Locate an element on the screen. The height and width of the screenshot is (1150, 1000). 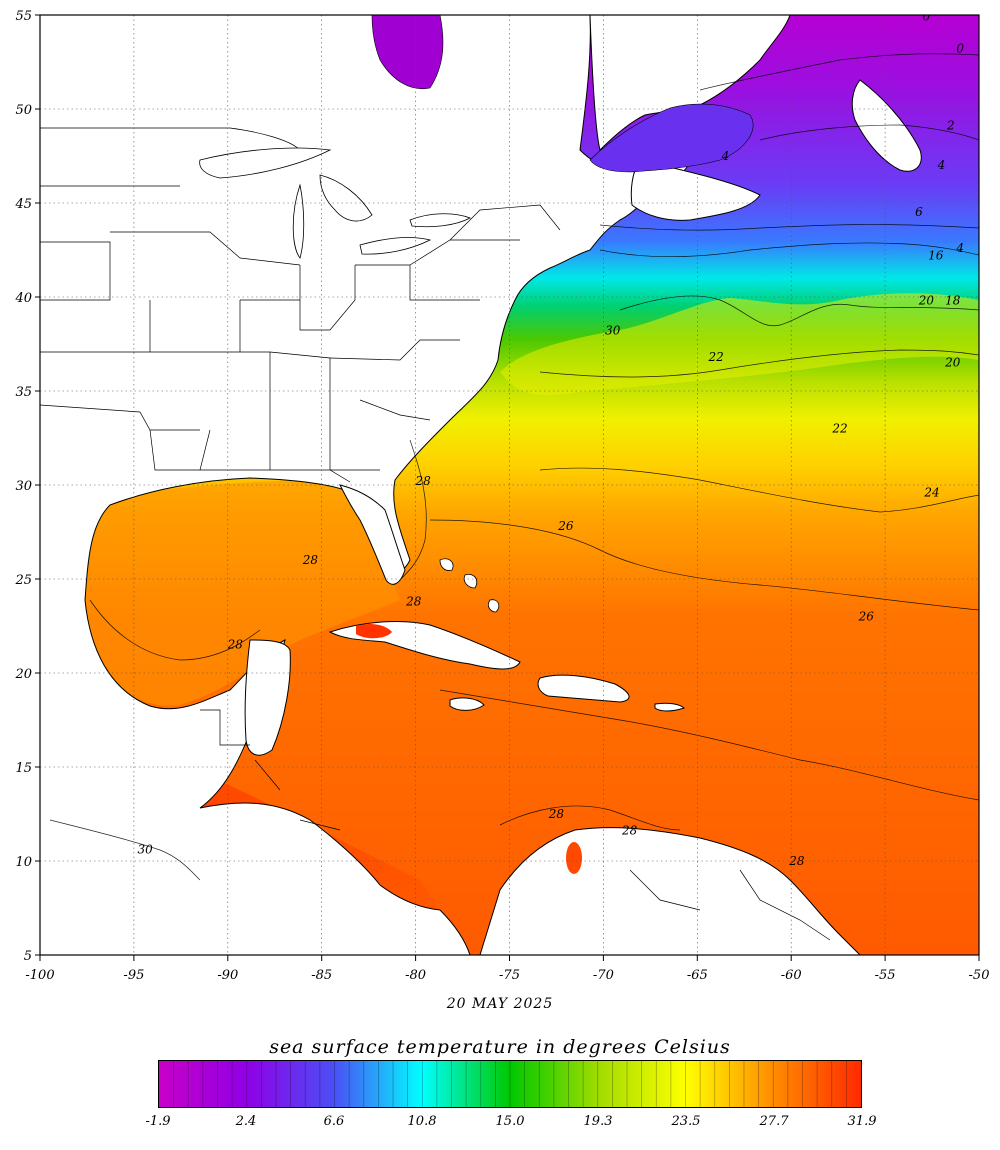
longitude-axis: -100 -95 -90 -85 -80 -75 -70 -65 -60 -55 -50 is located at coordinates (507, 969).